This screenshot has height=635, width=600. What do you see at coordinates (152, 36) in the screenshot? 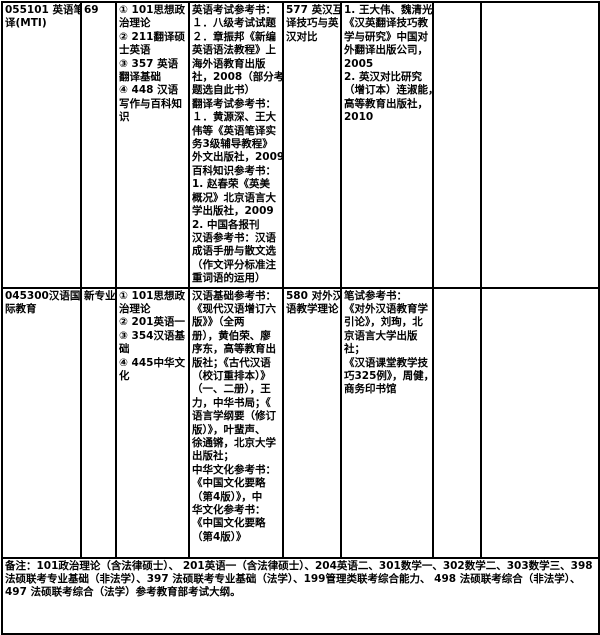
I see `cell-line: ② 211翻译硕` at bounding box center [152, 36].